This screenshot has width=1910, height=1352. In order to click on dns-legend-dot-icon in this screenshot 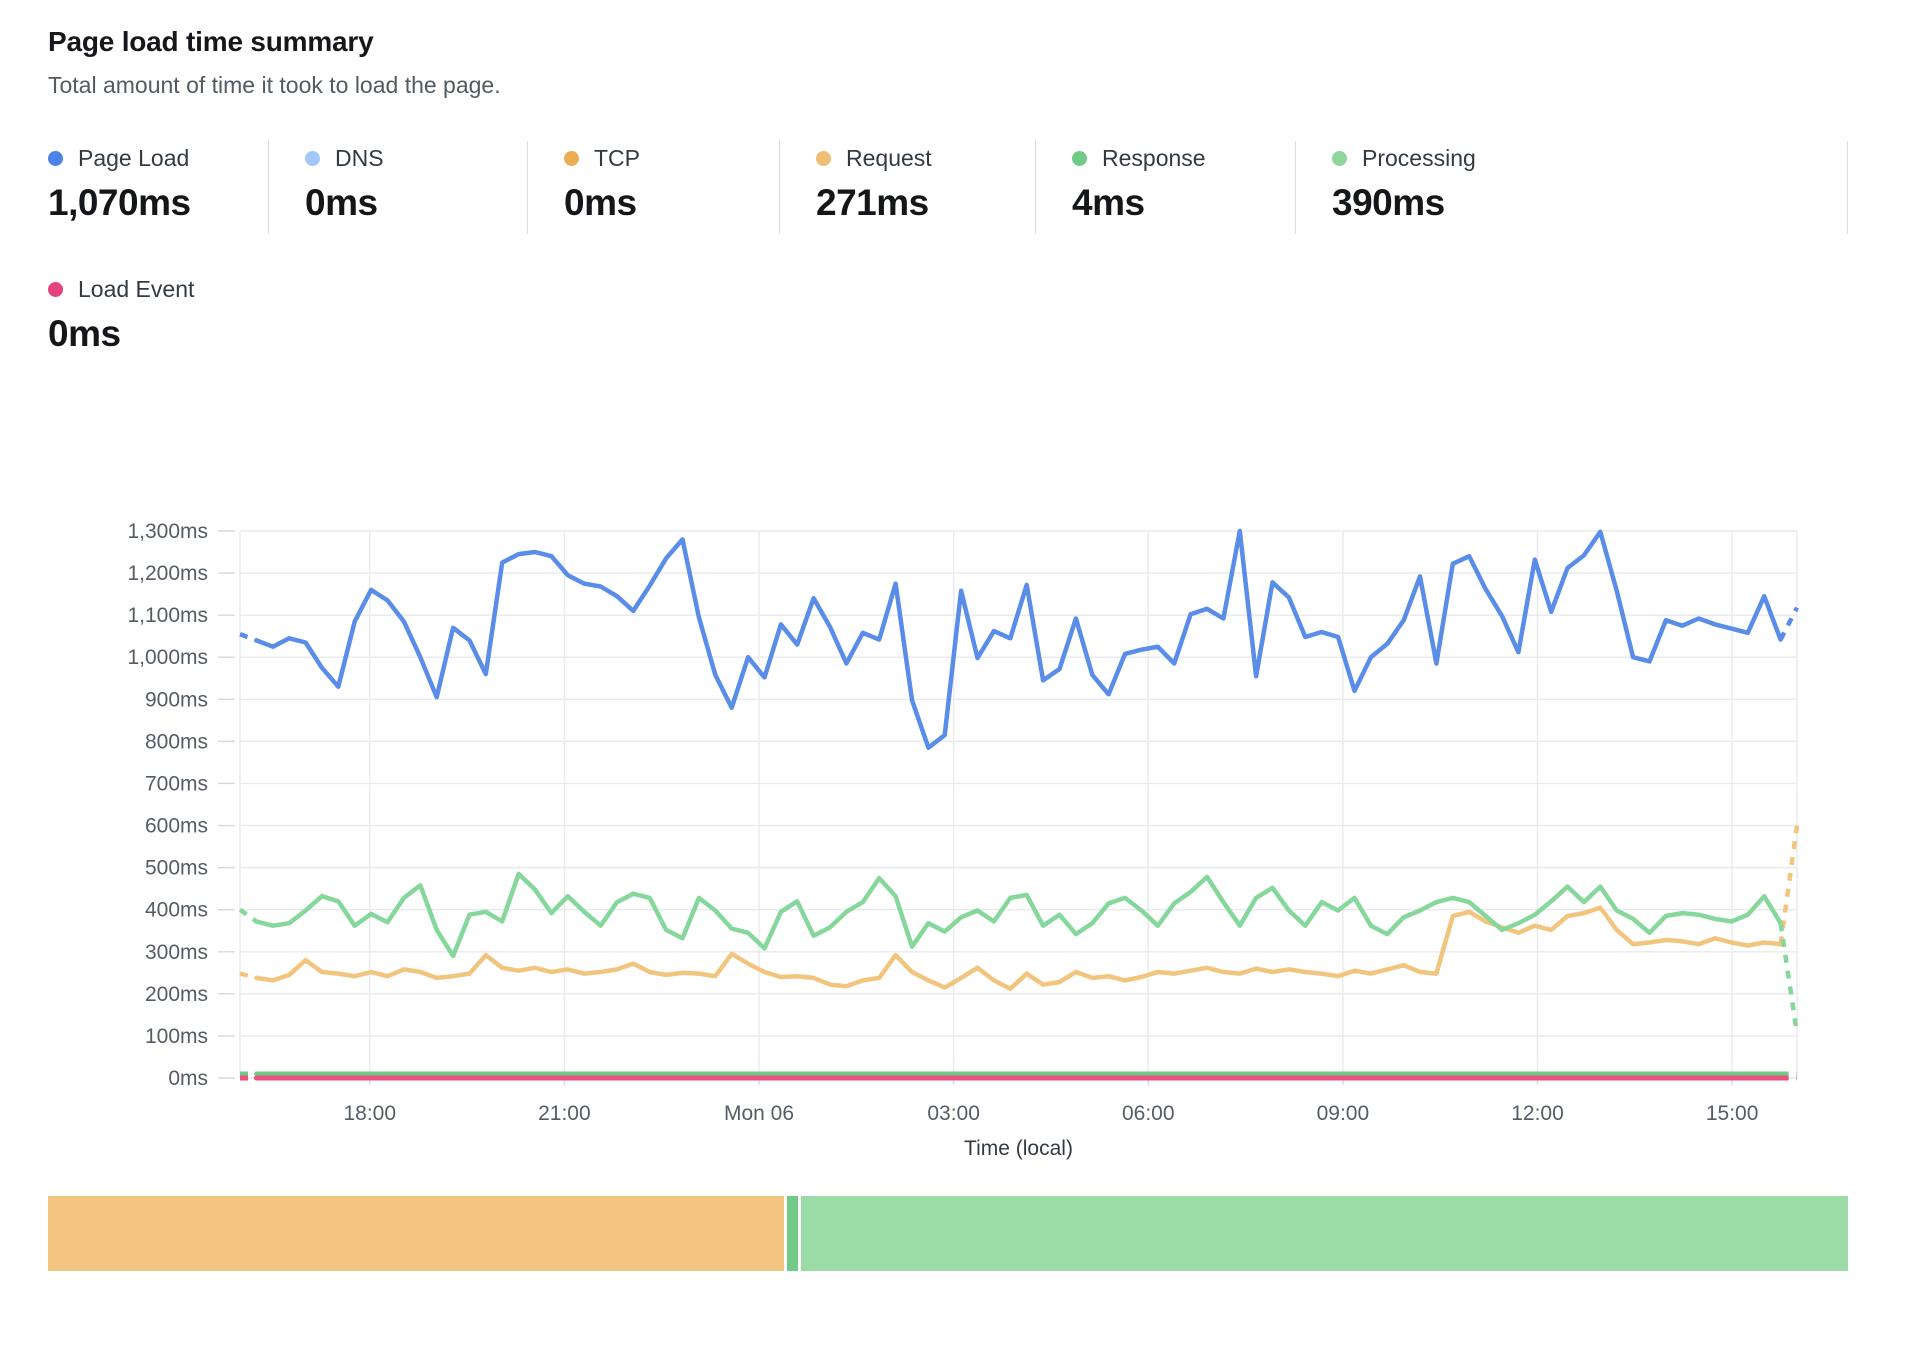, I will do `click(312, 158)`.